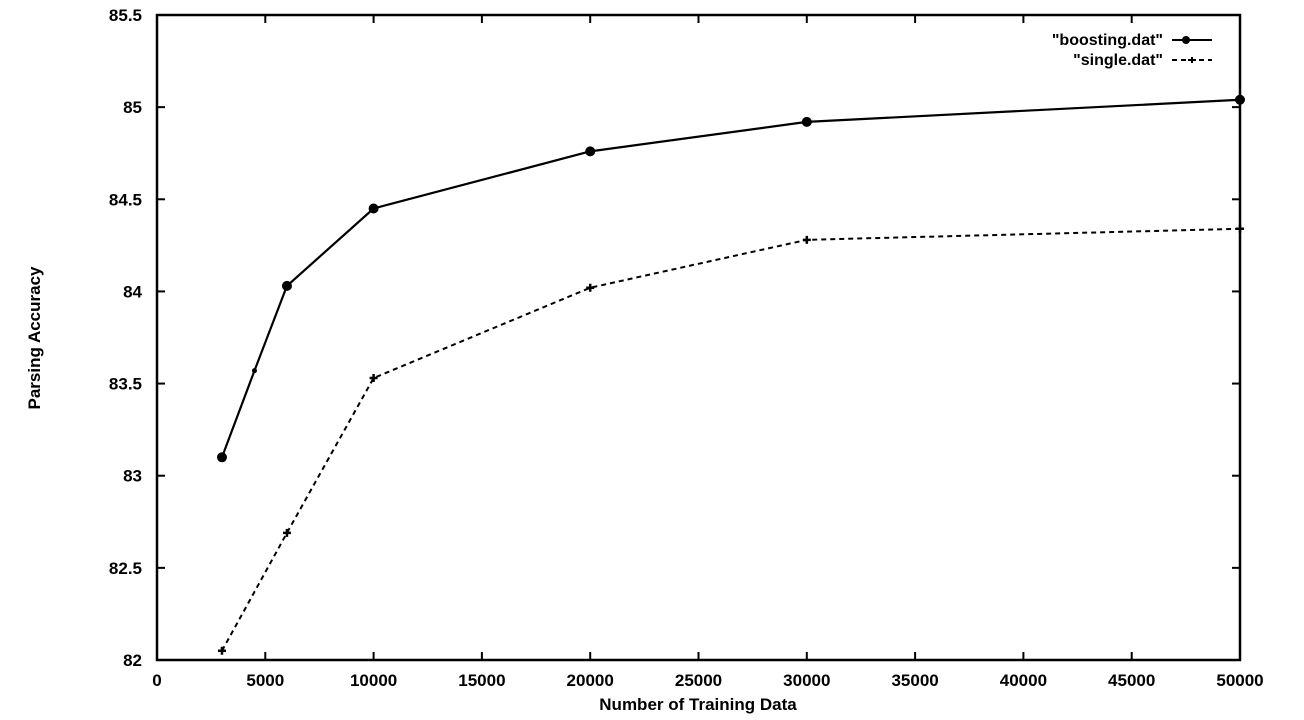  Describe the element at coordinates (132, 660) in the screenshot. I see `y-tick-label: 82` at that location.